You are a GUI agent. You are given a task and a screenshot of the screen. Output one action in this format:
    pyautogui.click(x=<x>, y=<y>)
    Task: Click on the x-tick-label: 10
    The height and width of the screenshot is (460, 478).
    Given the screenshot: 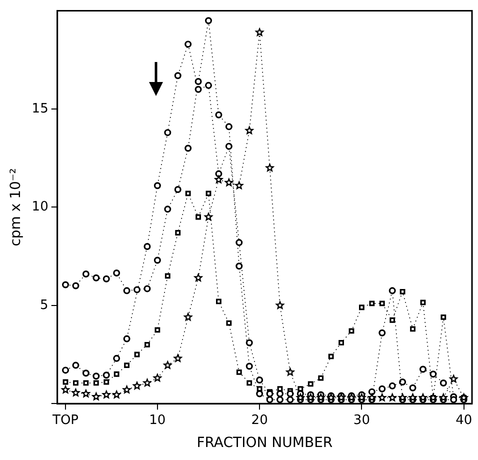 What is the action you would take?
    pyautogui.click(x=157, y=420)
    